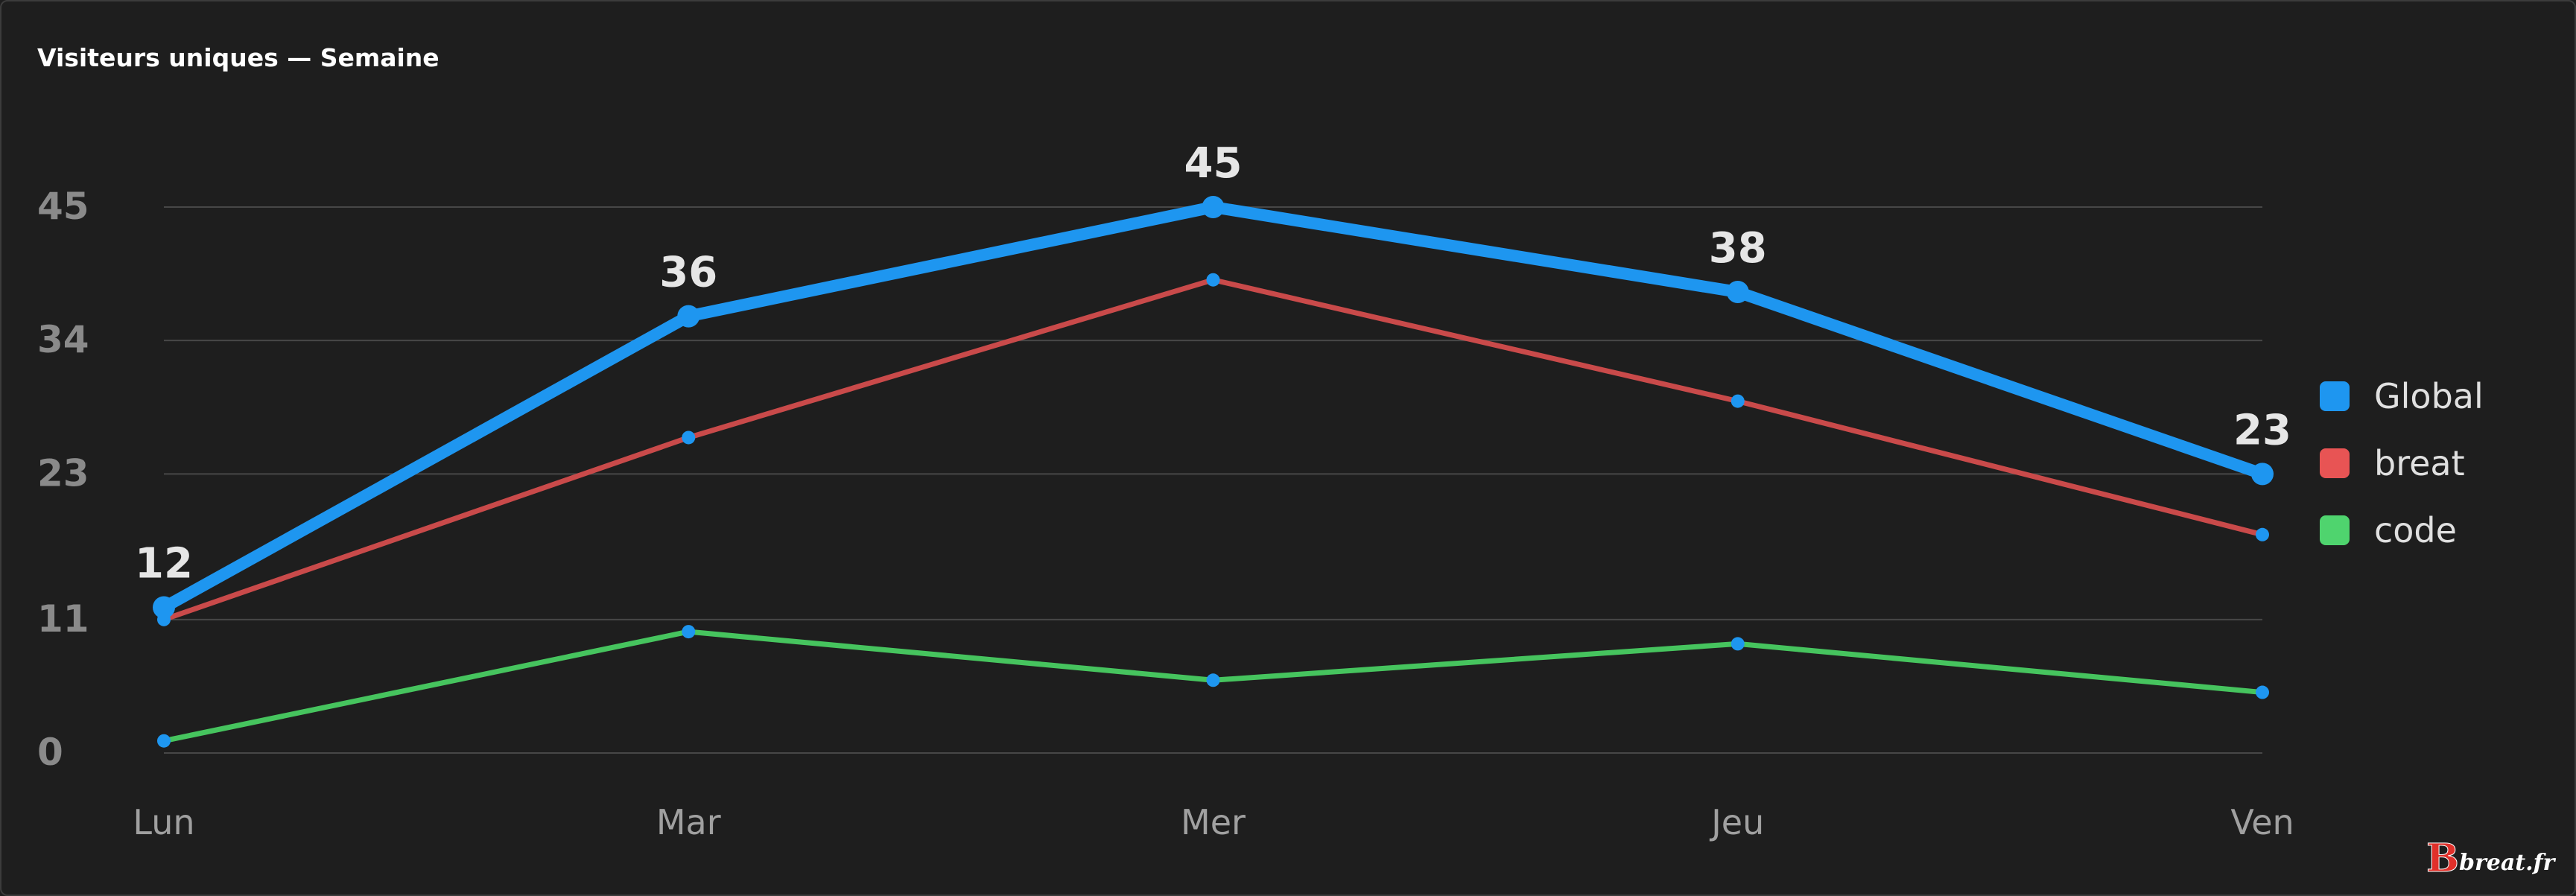  What do you see at coordinates (2508, 863) in the screenshot?
I see `watermark-text: breat.fr` at bounding box center [2508, 863].